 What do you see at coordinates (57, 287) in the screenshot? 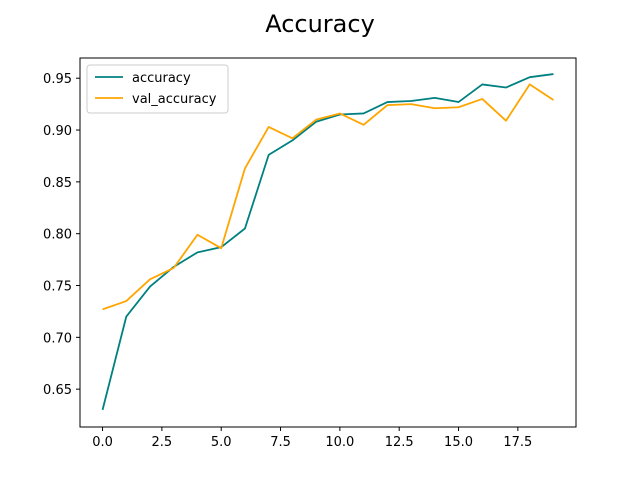
I see `y-tick-label: 0.75` at bounding box center [57, 287].